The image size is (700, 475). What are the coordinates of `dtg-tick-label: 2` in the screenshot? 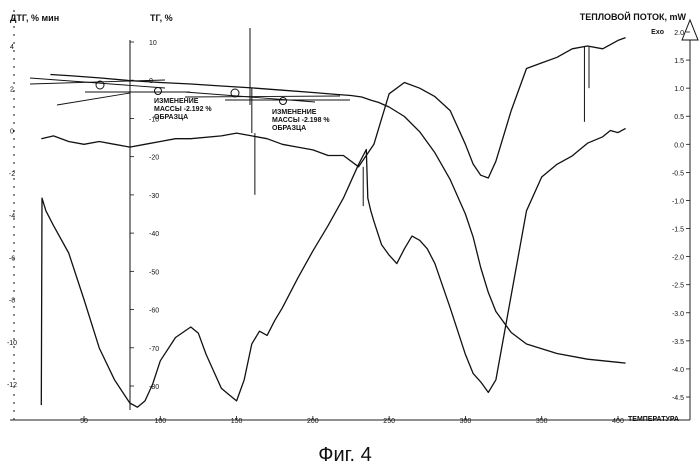 It's located at (12, 89).